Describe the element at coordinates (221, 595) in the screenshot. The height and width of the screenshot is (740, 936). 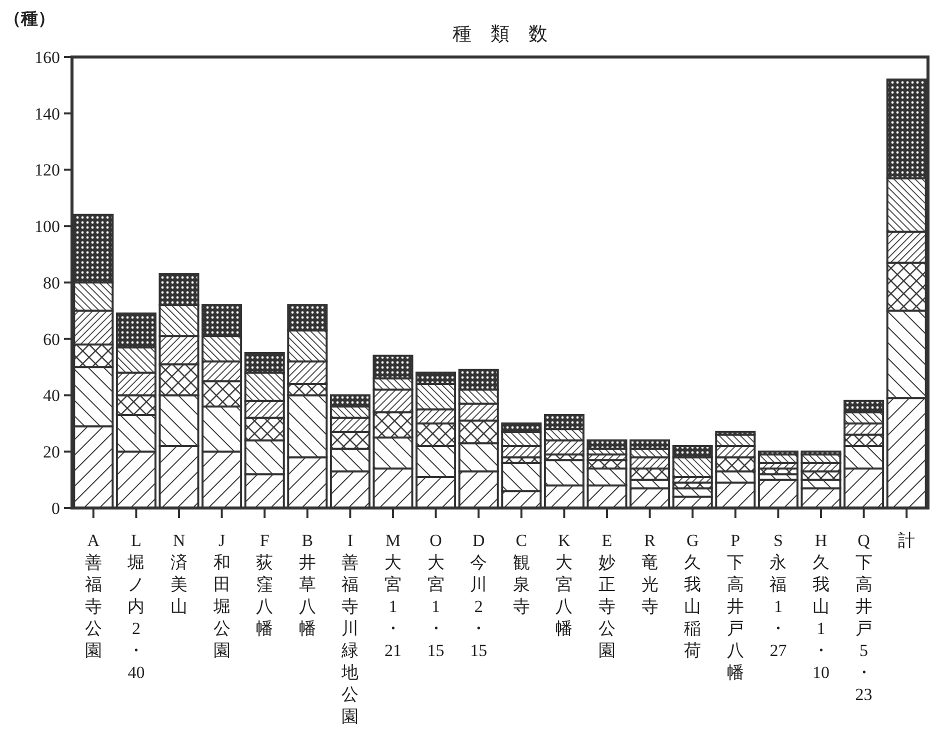
I see `x-tick-label: J 和田堀公園` at that location.